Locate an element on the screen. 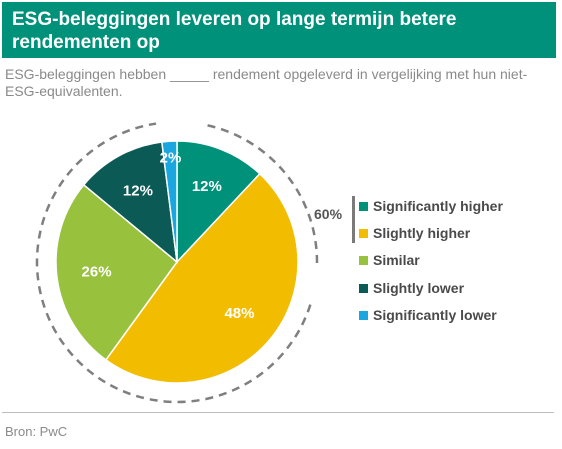 This screenshot has width=562, height=449. slice-value-label: 26% is located at coordinates (97, 272).